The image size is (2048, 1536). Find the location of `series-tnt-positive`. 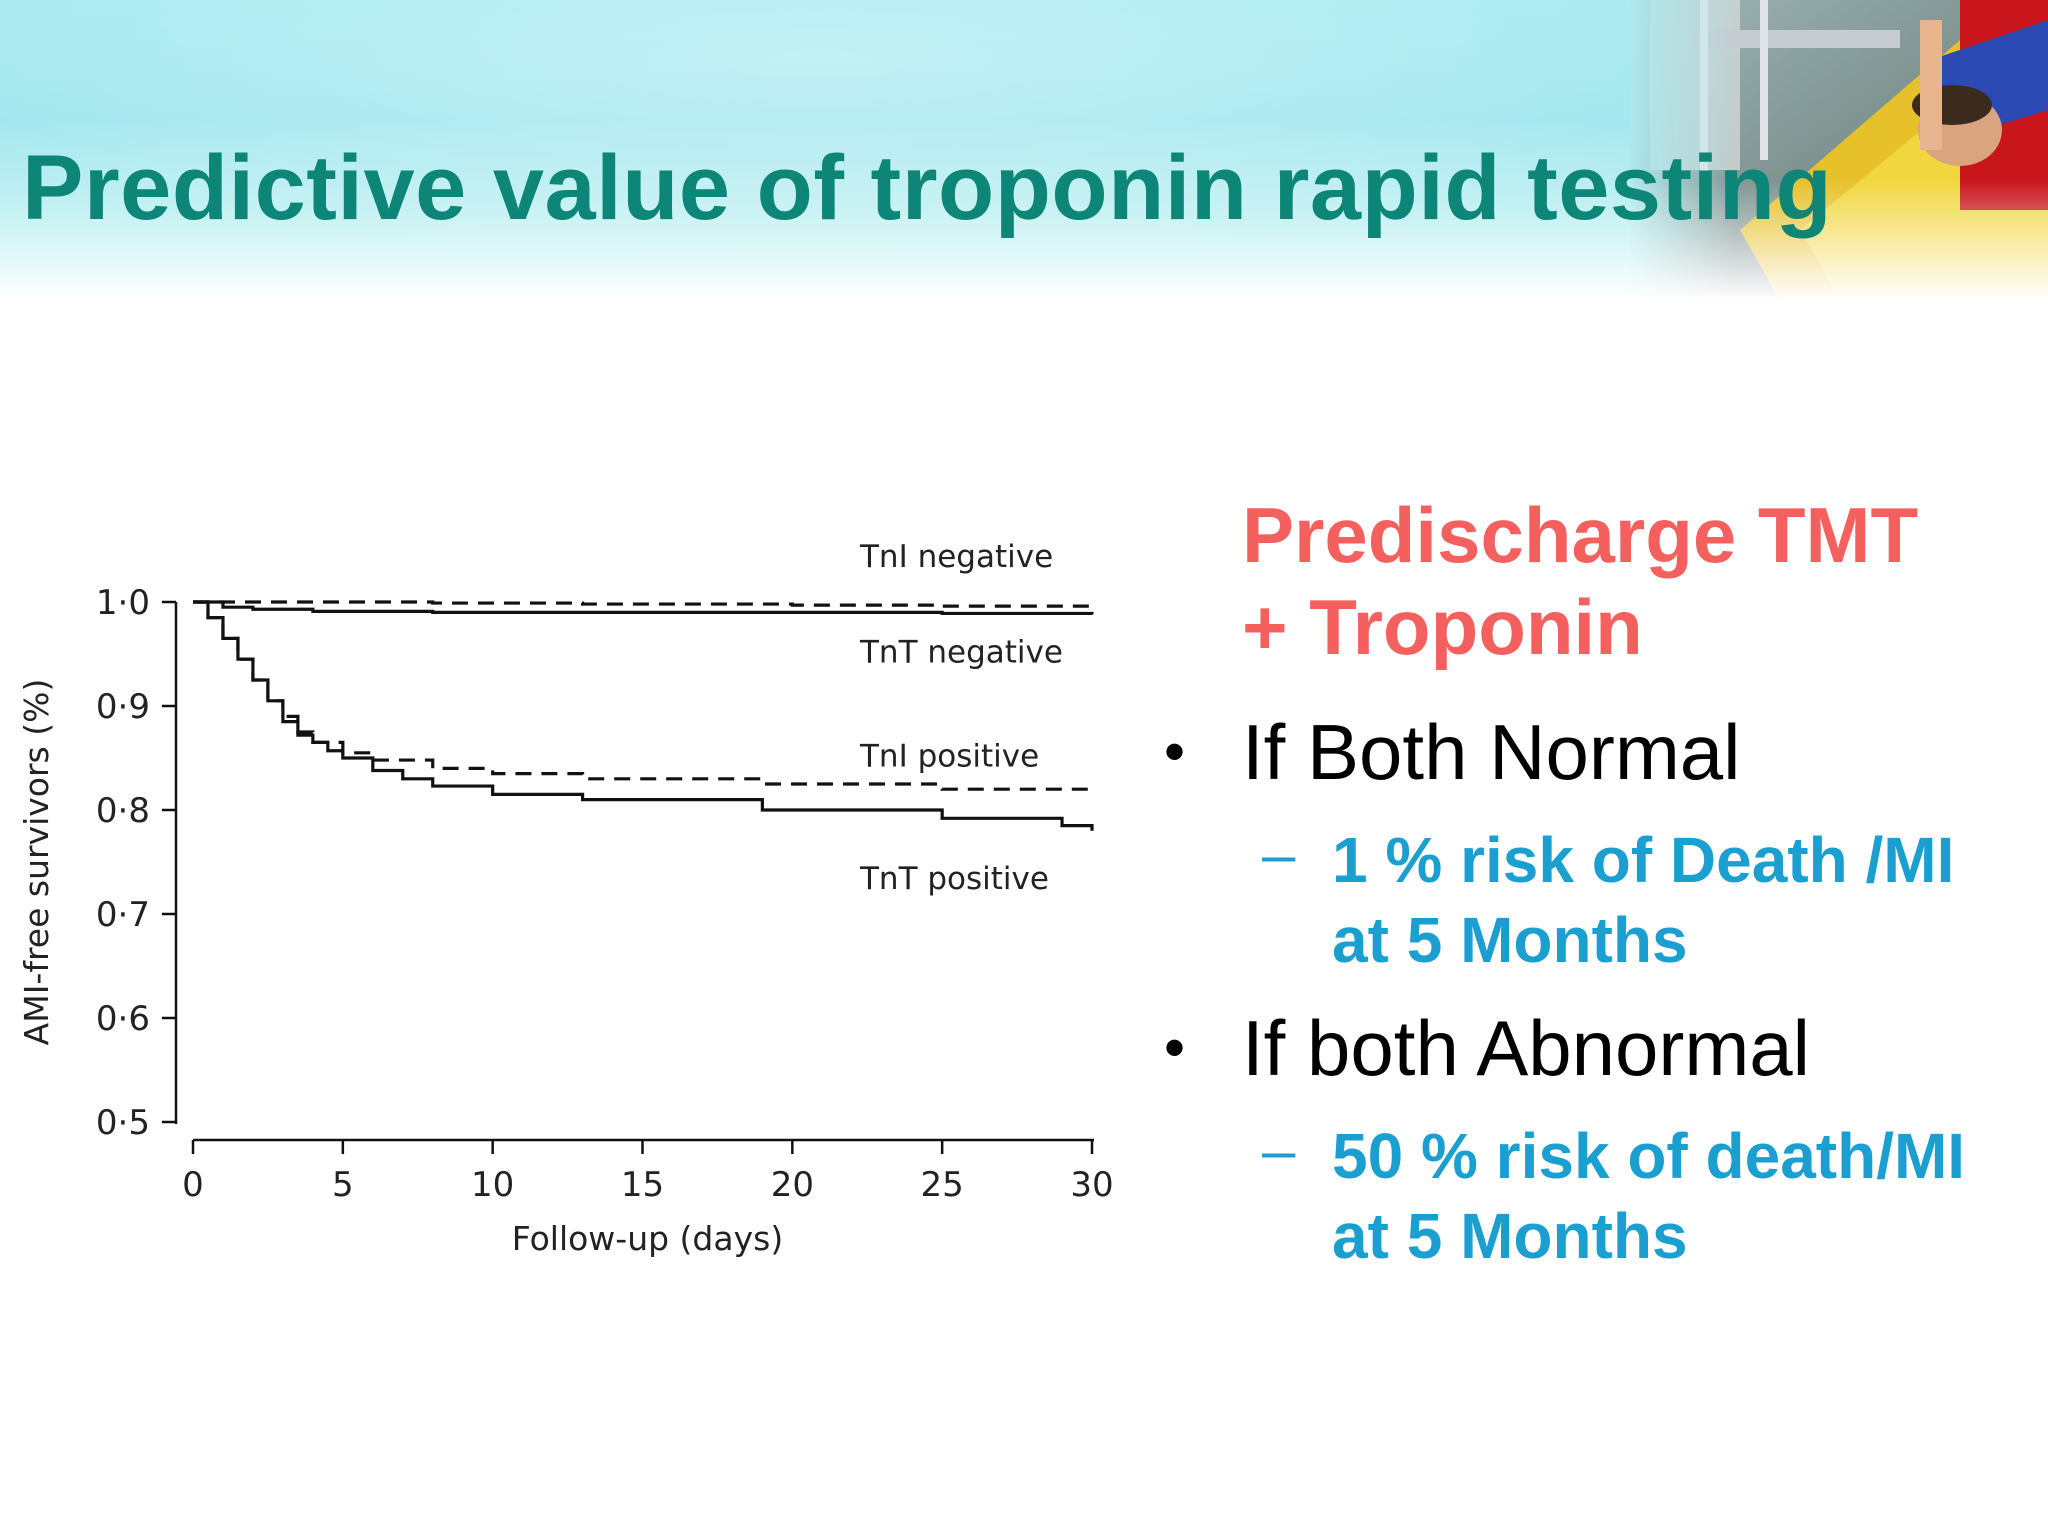

series-tnt-positive is located at coordinates (643, 715).